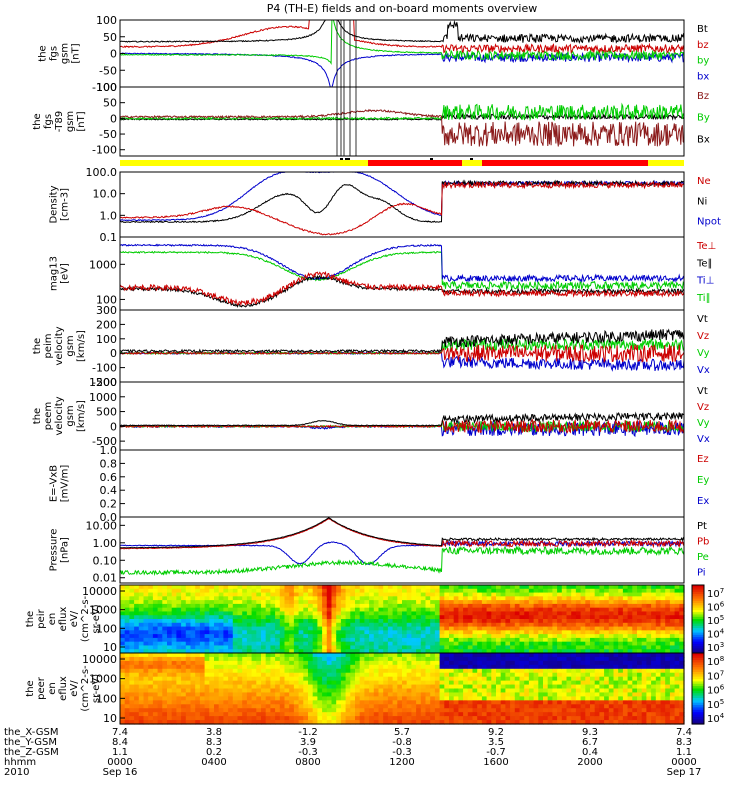  I want to click on colorbar-tick-label: 104, so click(716, 634).